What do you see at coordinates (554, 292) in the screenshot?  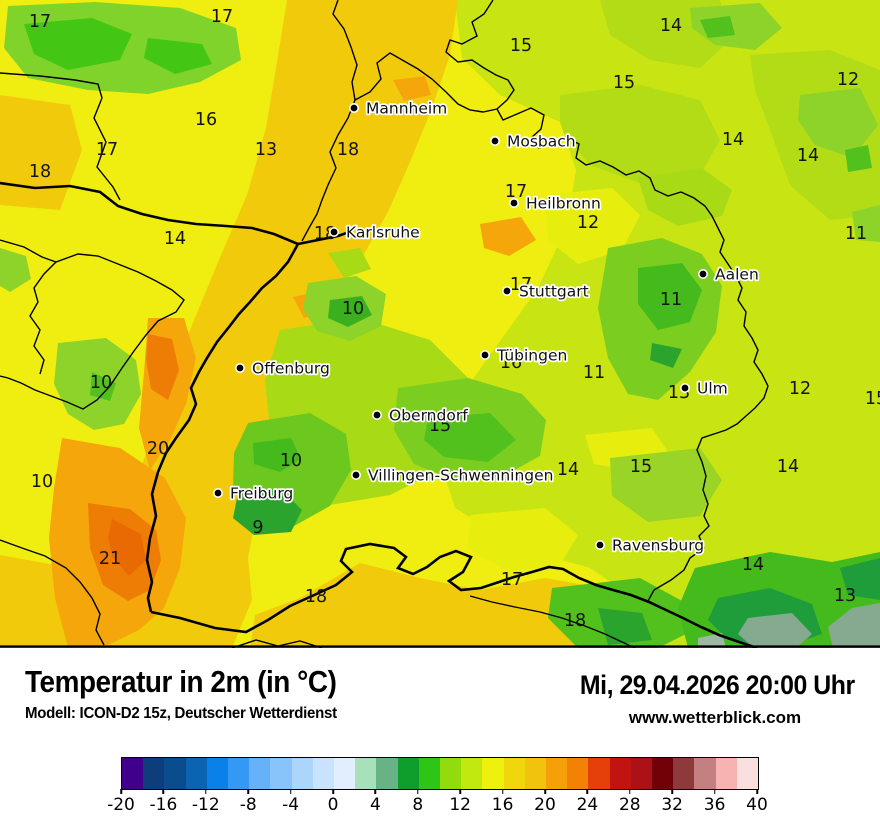 I see `city-label: Stuttgart` at bounding box center [554, 292].